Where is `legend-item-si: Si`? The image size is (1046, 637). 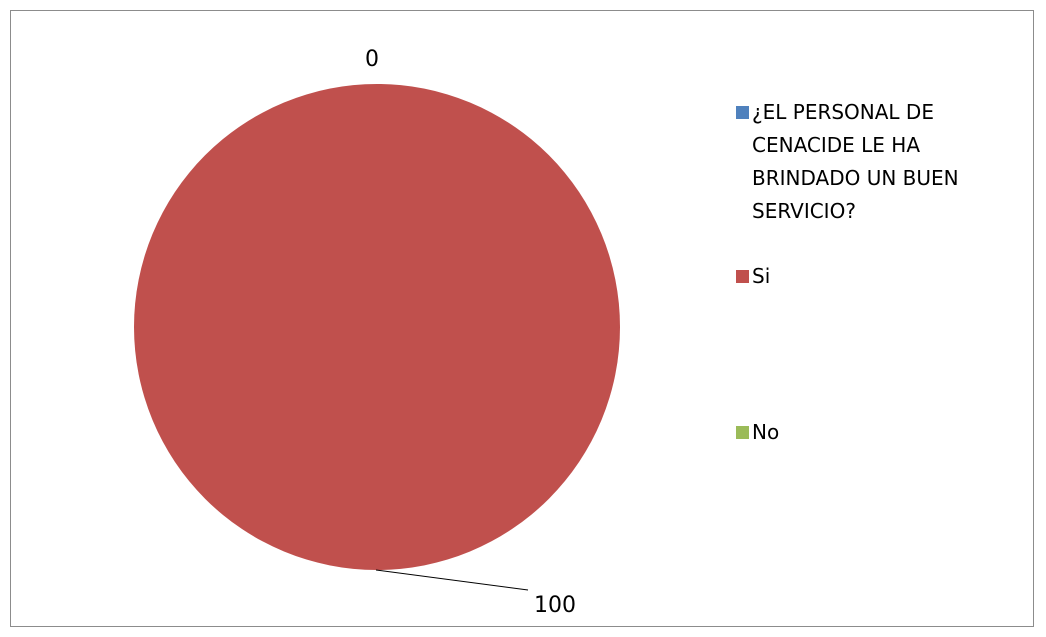 legend-item-si: Si is located at coordinates (876, 276).